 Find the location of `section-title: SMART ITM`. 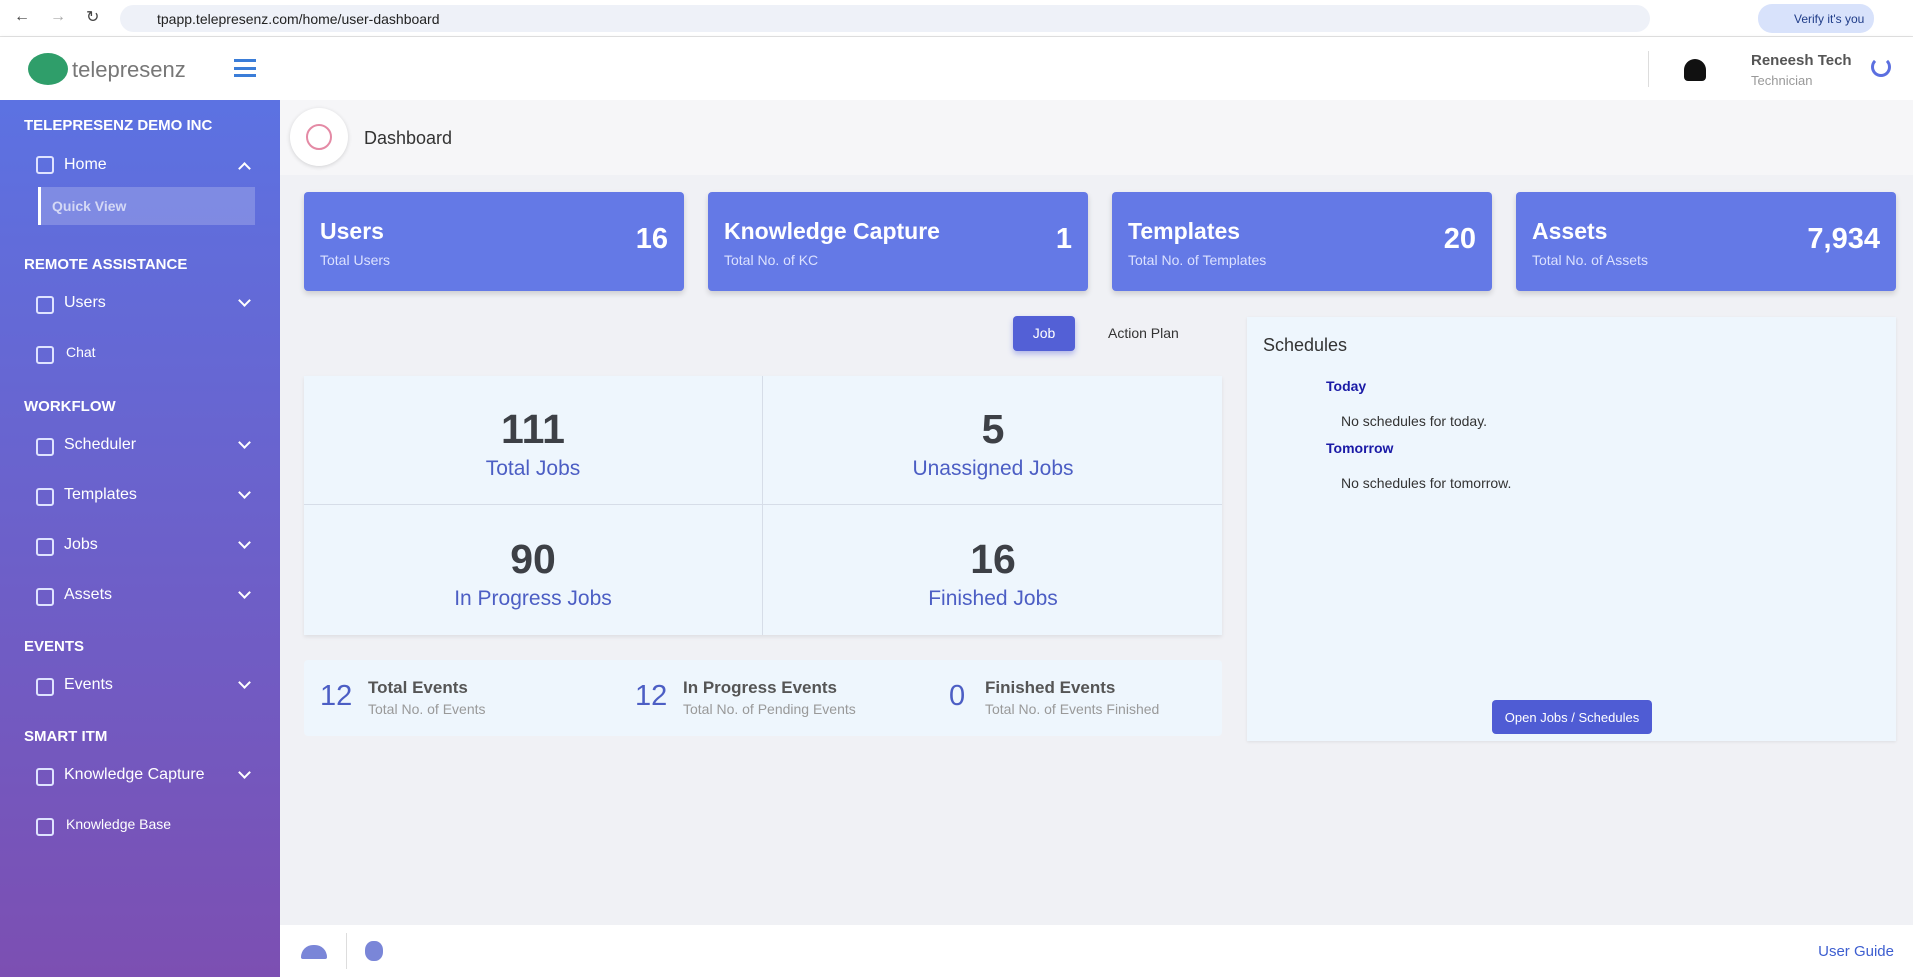

section-title: SMART ITM is located at coordinates (66, 736).